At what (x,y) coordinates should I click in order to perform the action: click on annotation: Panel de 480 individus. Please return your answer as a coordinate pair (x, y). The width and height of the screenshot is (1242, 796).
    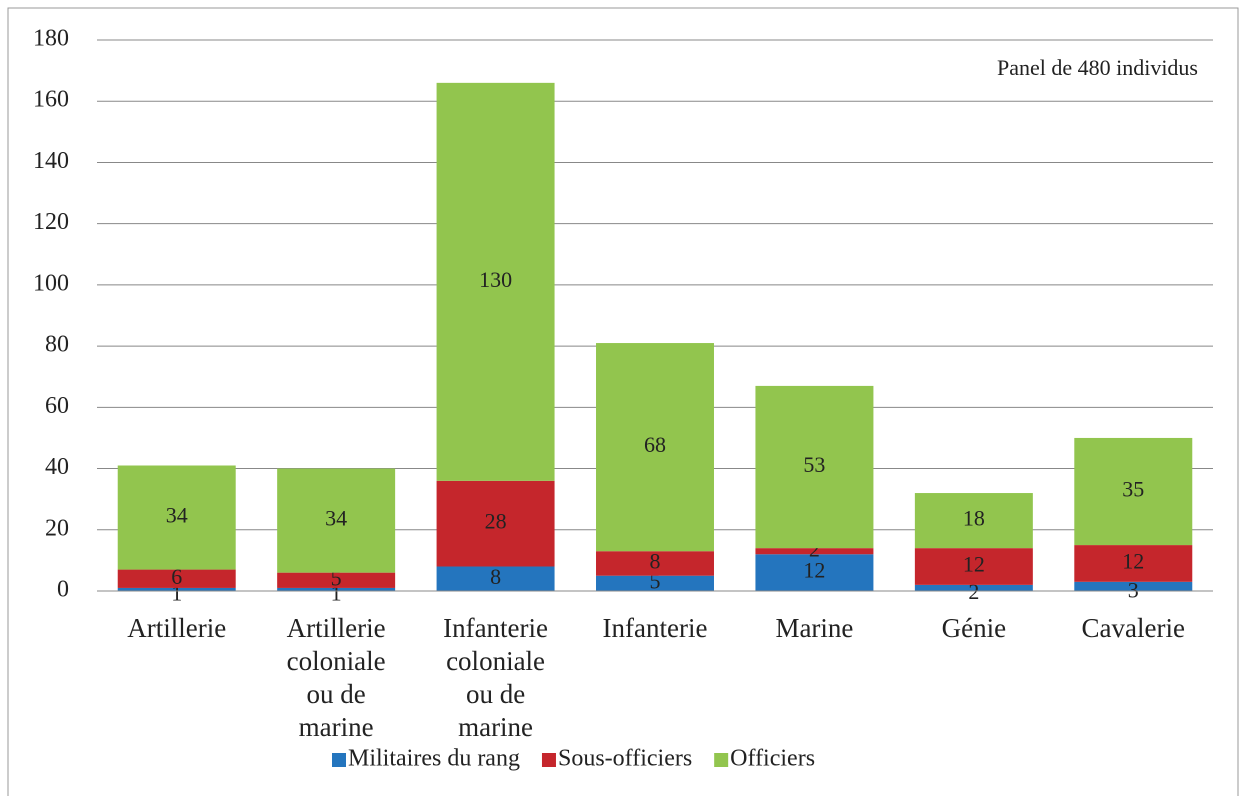
    Looking at the image, I should click on (1097, 67).